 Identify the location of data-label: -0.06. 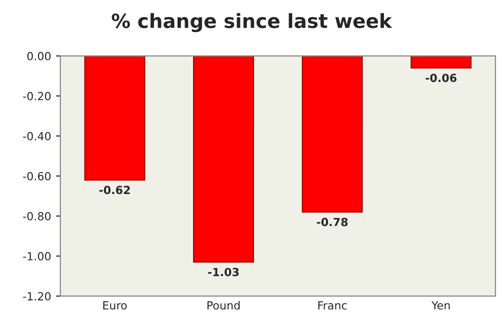
(441, 78).